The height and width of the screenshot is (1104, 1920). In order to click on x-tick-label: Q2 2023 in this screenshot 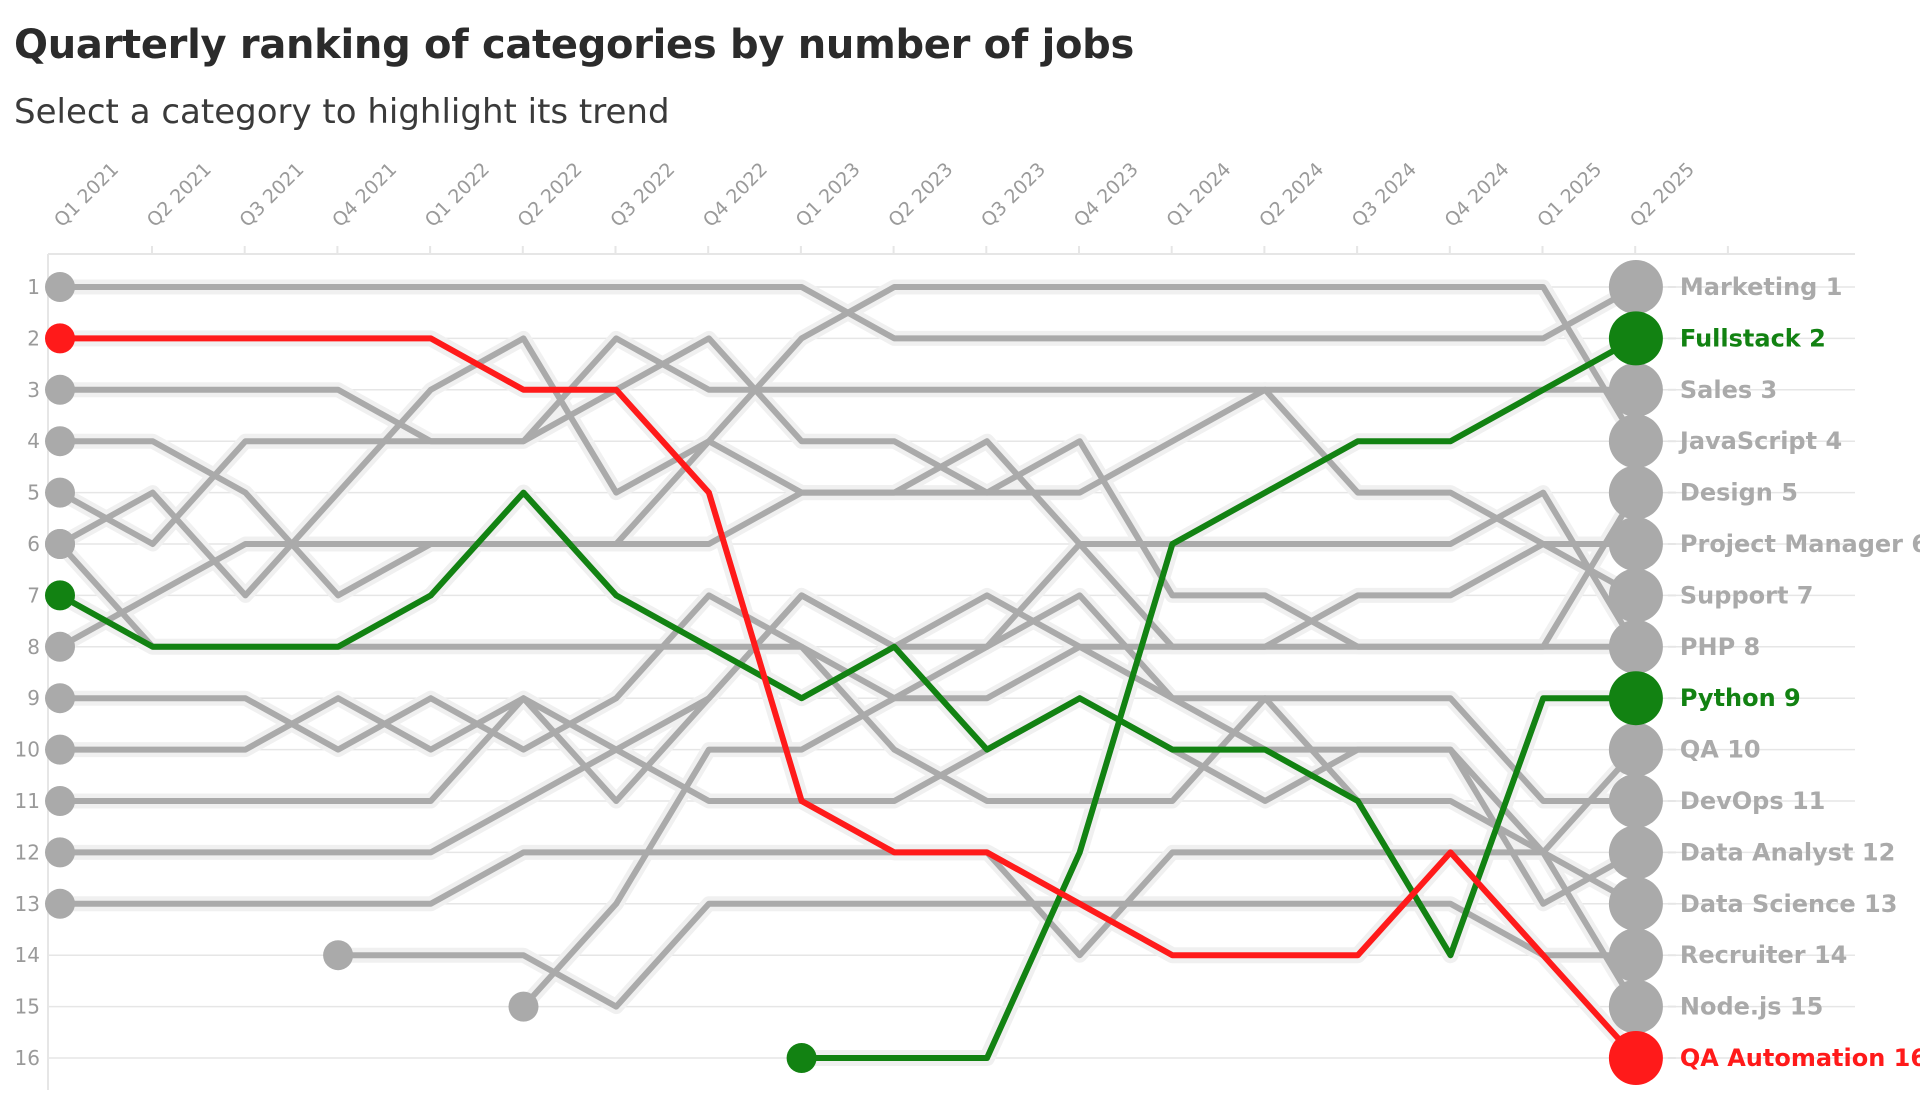, I will do `click(920, 194)`.